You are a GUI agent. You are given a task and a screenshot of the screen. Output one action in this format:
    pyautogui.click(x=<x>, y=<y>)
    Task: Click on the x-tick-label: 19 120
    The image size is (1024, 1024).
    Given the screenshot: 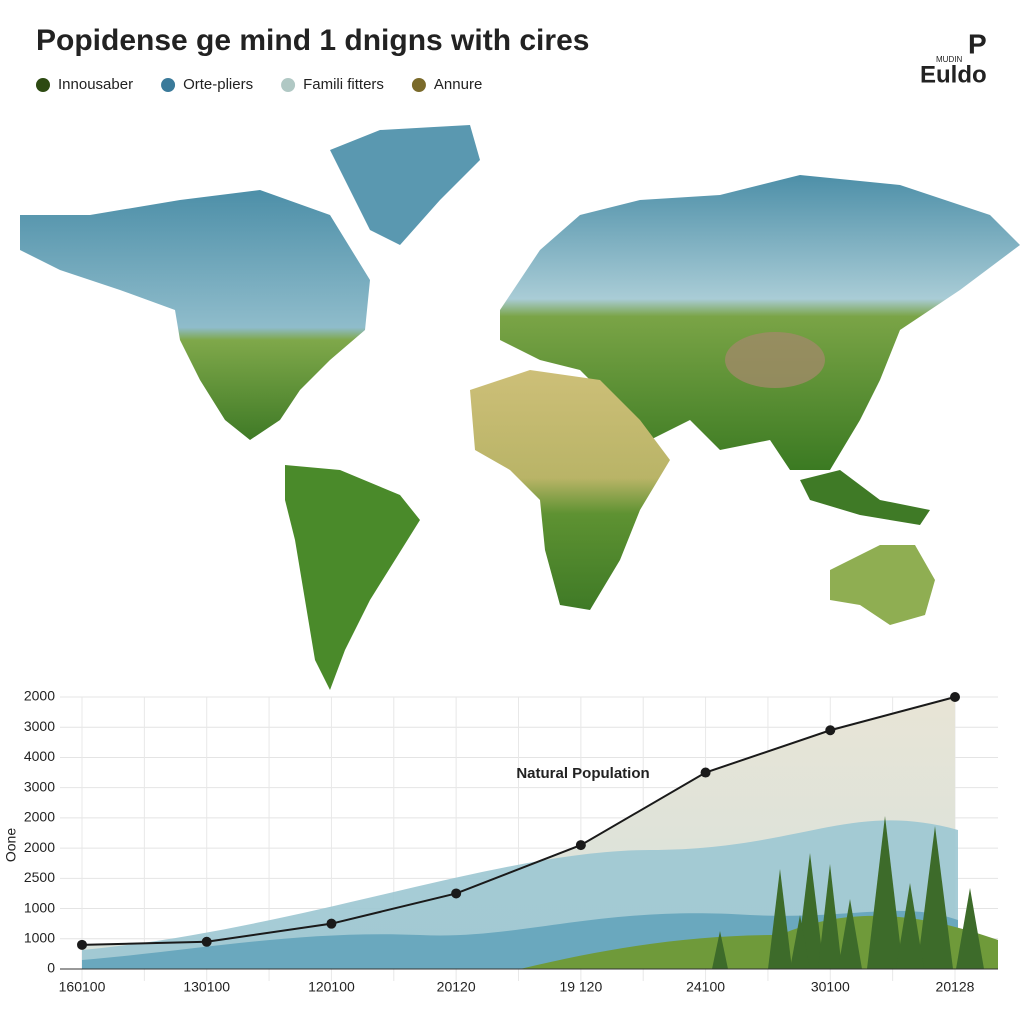 What is the action you would take?
    pyautogui.click(x=580, y=987)
    